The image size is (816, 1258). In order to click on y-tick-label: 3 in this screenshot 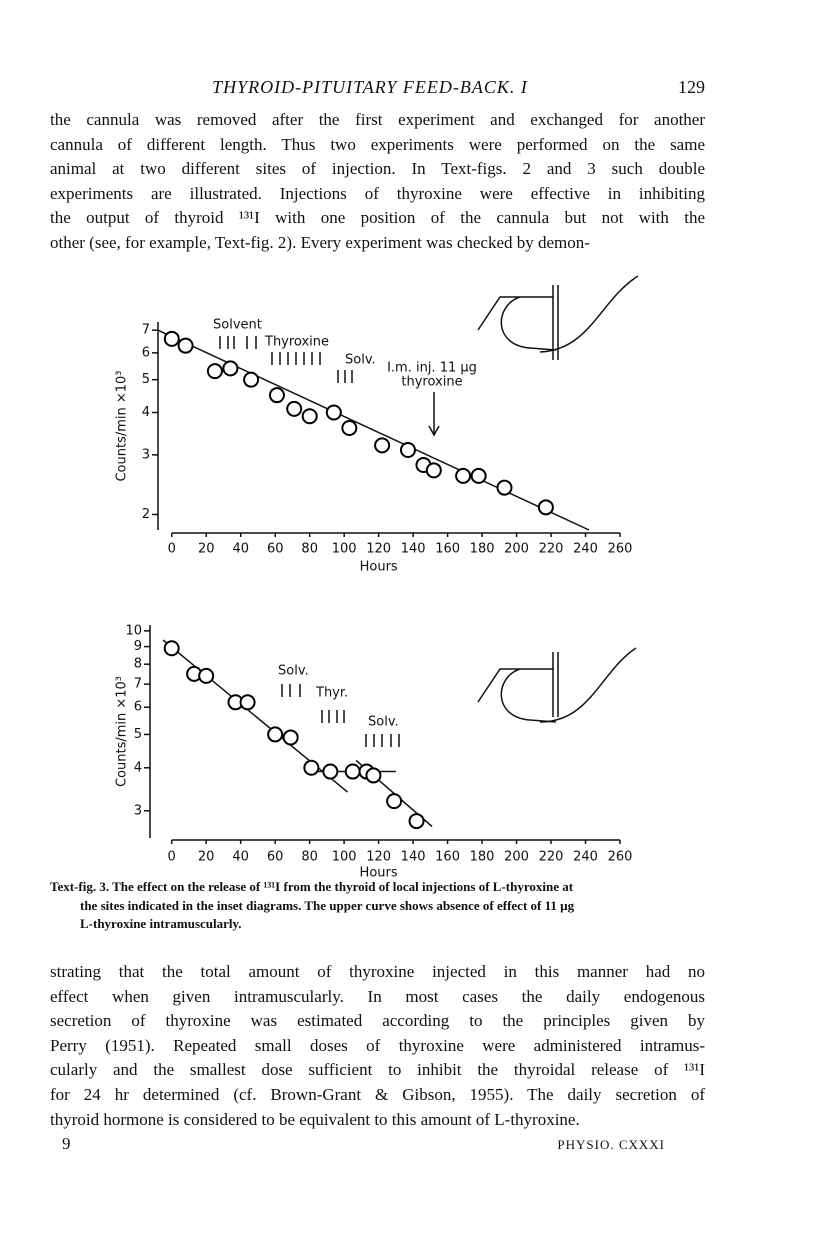, I will do `click(146, 454)`.